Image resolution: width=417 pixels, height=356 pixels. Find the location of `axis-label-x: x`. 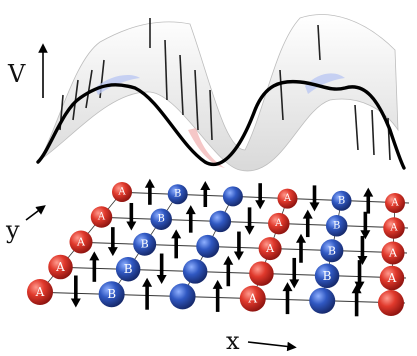

axis-label-x: x is located at coordinates (233, 341).